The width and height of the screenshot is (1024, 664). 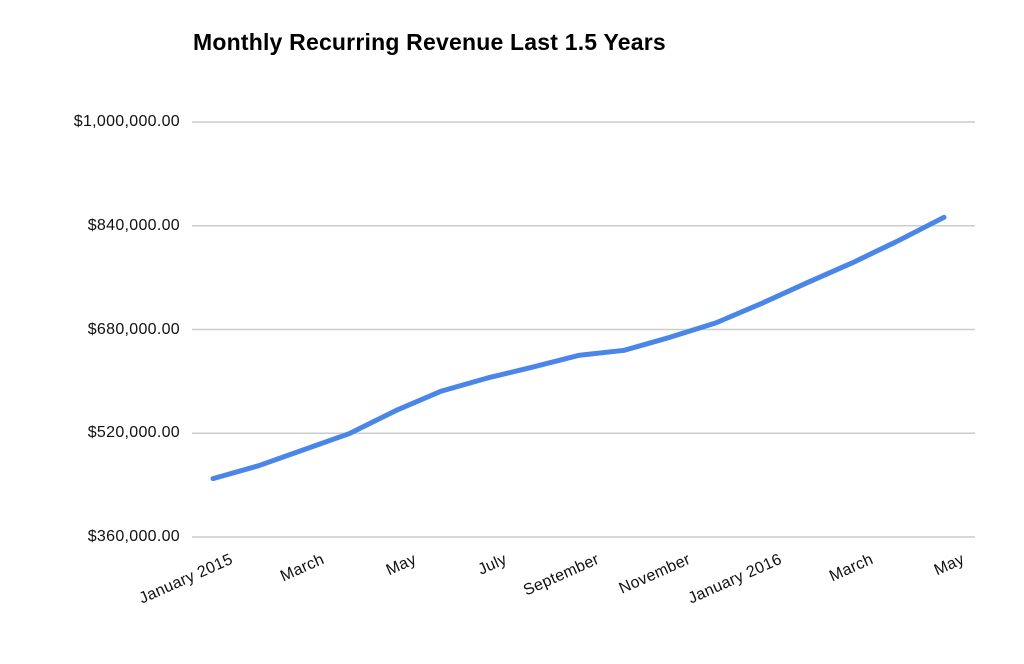 What do you see at coordinates (133, 536) in the screenshot?
I see `y-axis-tick-label: $360,000.00` at bounding box center [133, 536].